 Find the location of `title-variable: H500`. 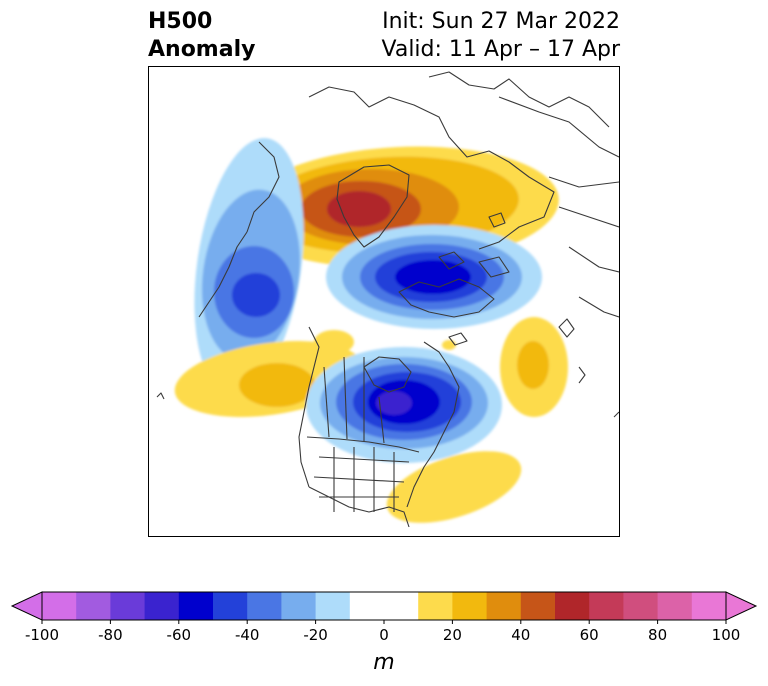

title-variable: H500 is located at coordinates (180, 21).